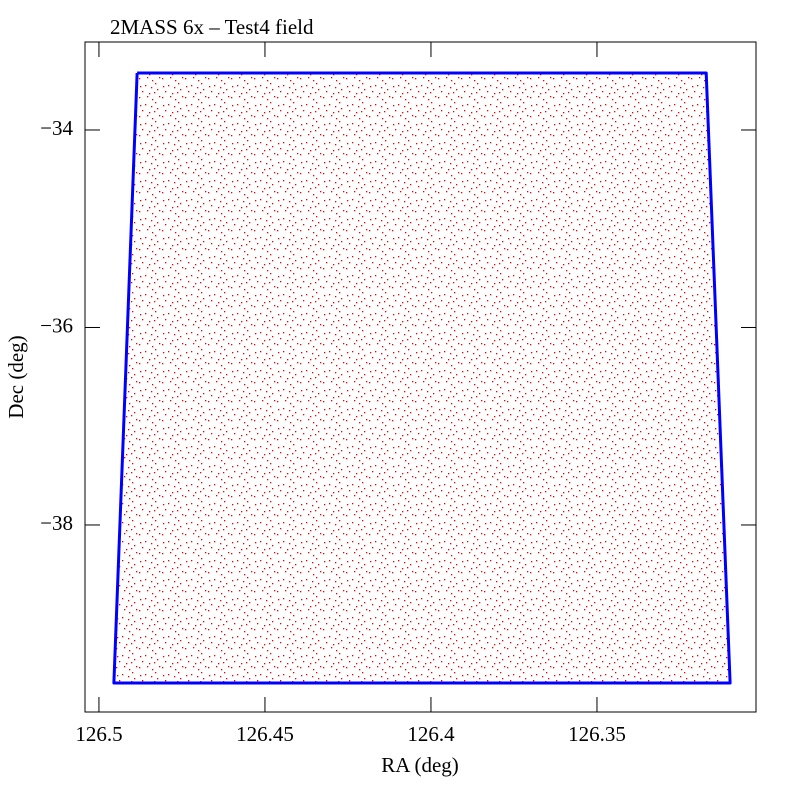 This screenshot has width=800, height=800. What do you see at coordinates (597, 734) in the screenshot?
I see `x-tick-label: 126.35` at bounding box center [597, 734].